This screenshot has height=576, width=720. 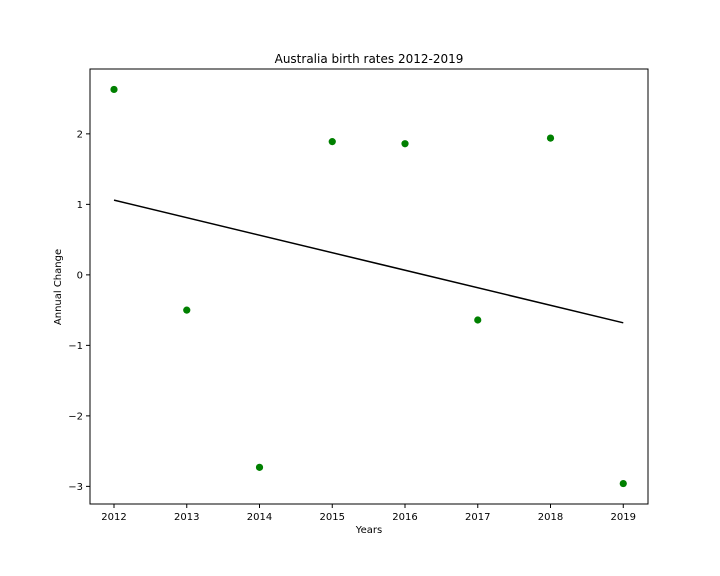 What do you see at coordinates (80, 205) in the screenshot?
I see `y-tick-label: 1` at bounding box center [80, 205].